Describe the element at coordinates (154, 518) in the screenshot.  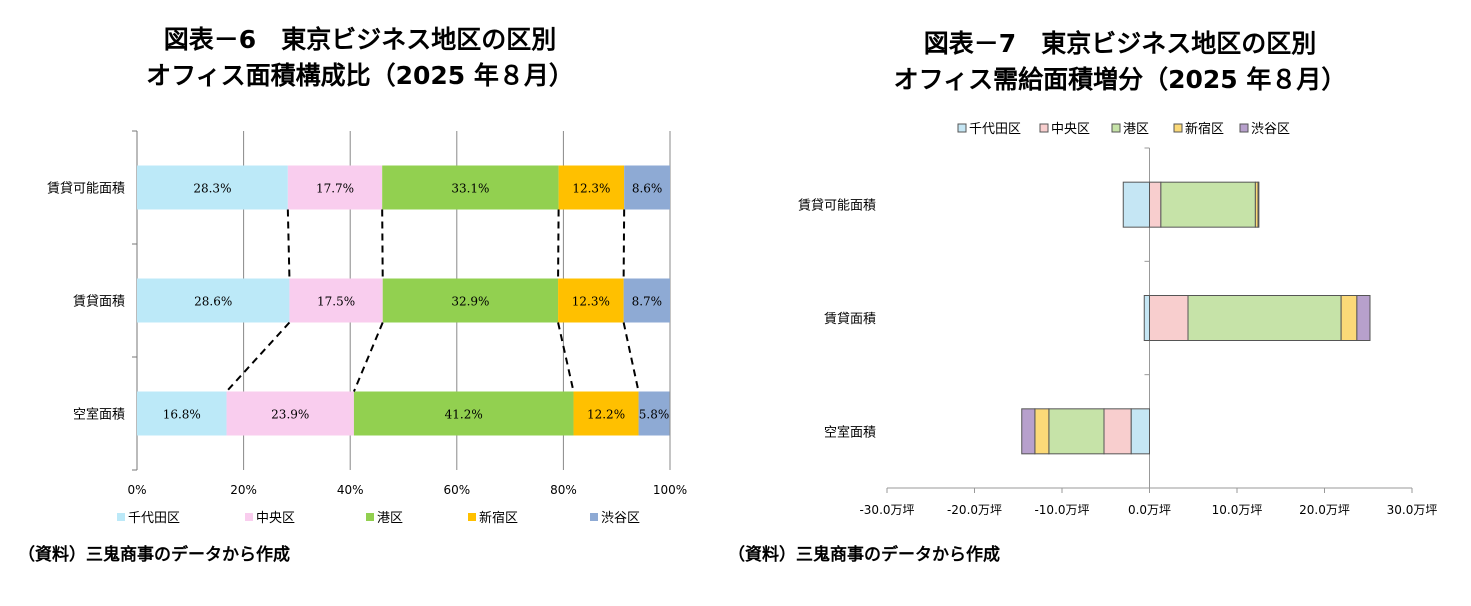
I see `chart6-legend-label: 千代田区` at that location.